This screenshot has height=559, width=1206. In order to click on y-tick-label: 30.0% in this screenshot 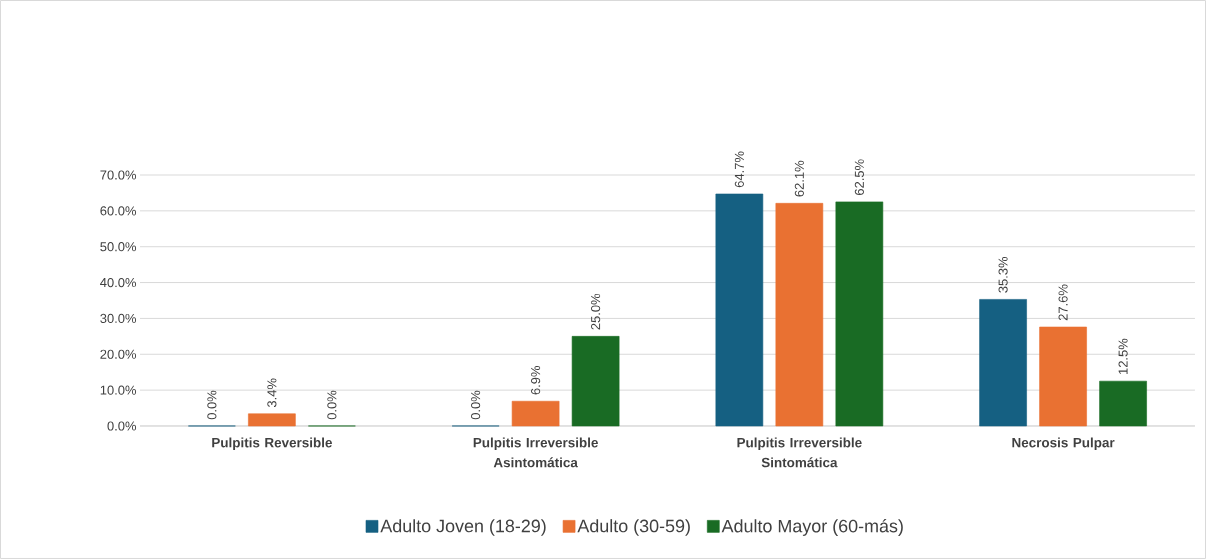, I will do `click(118, 318)`.